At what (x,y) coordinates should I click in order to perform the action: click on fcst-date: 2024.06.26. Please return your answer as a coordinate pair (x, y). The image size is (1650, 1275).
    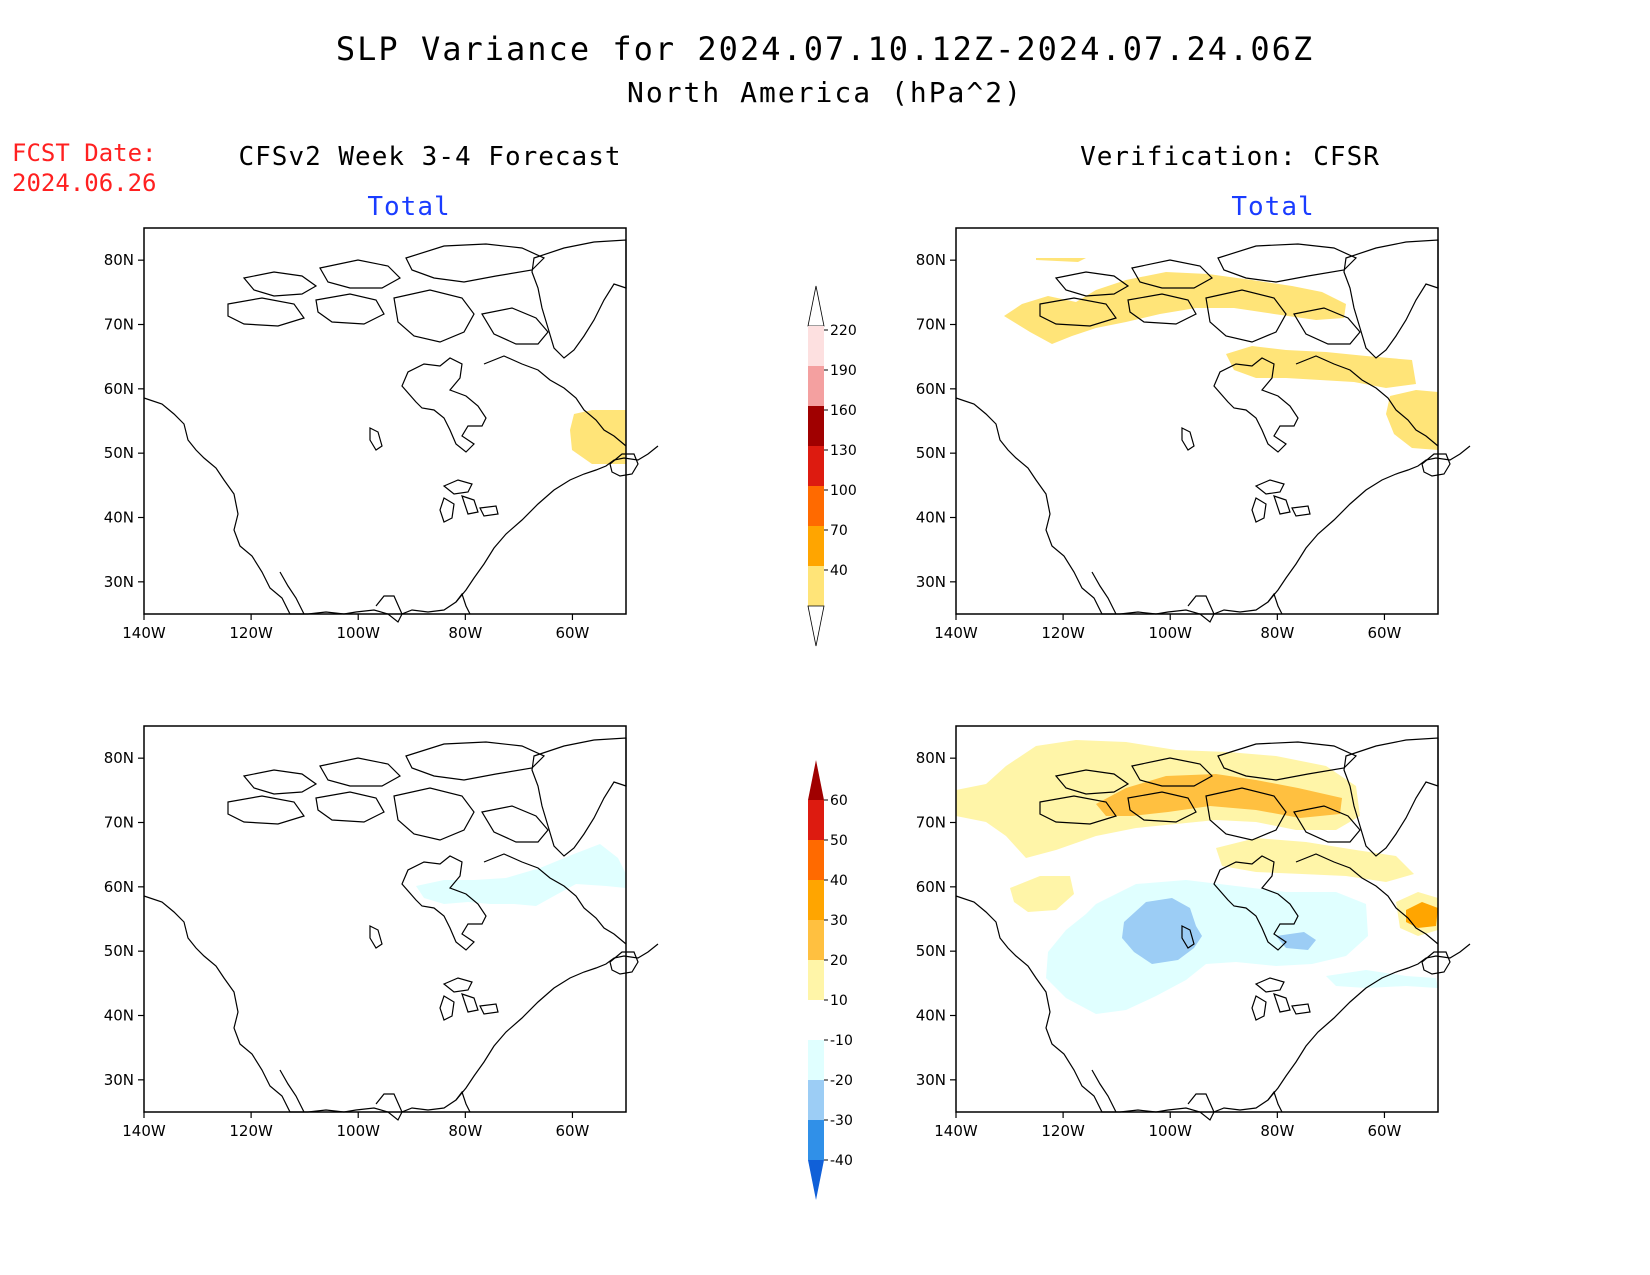
    Looking at the image, I should click on (84, 183).